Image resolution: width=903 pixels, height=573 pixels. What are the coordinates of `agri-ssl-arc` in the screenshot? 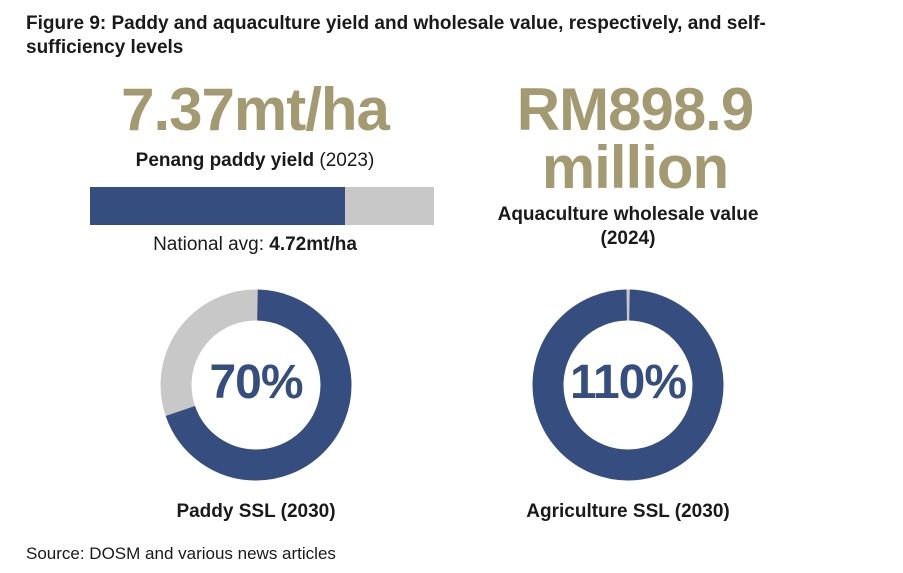 It's located at (628, 385).